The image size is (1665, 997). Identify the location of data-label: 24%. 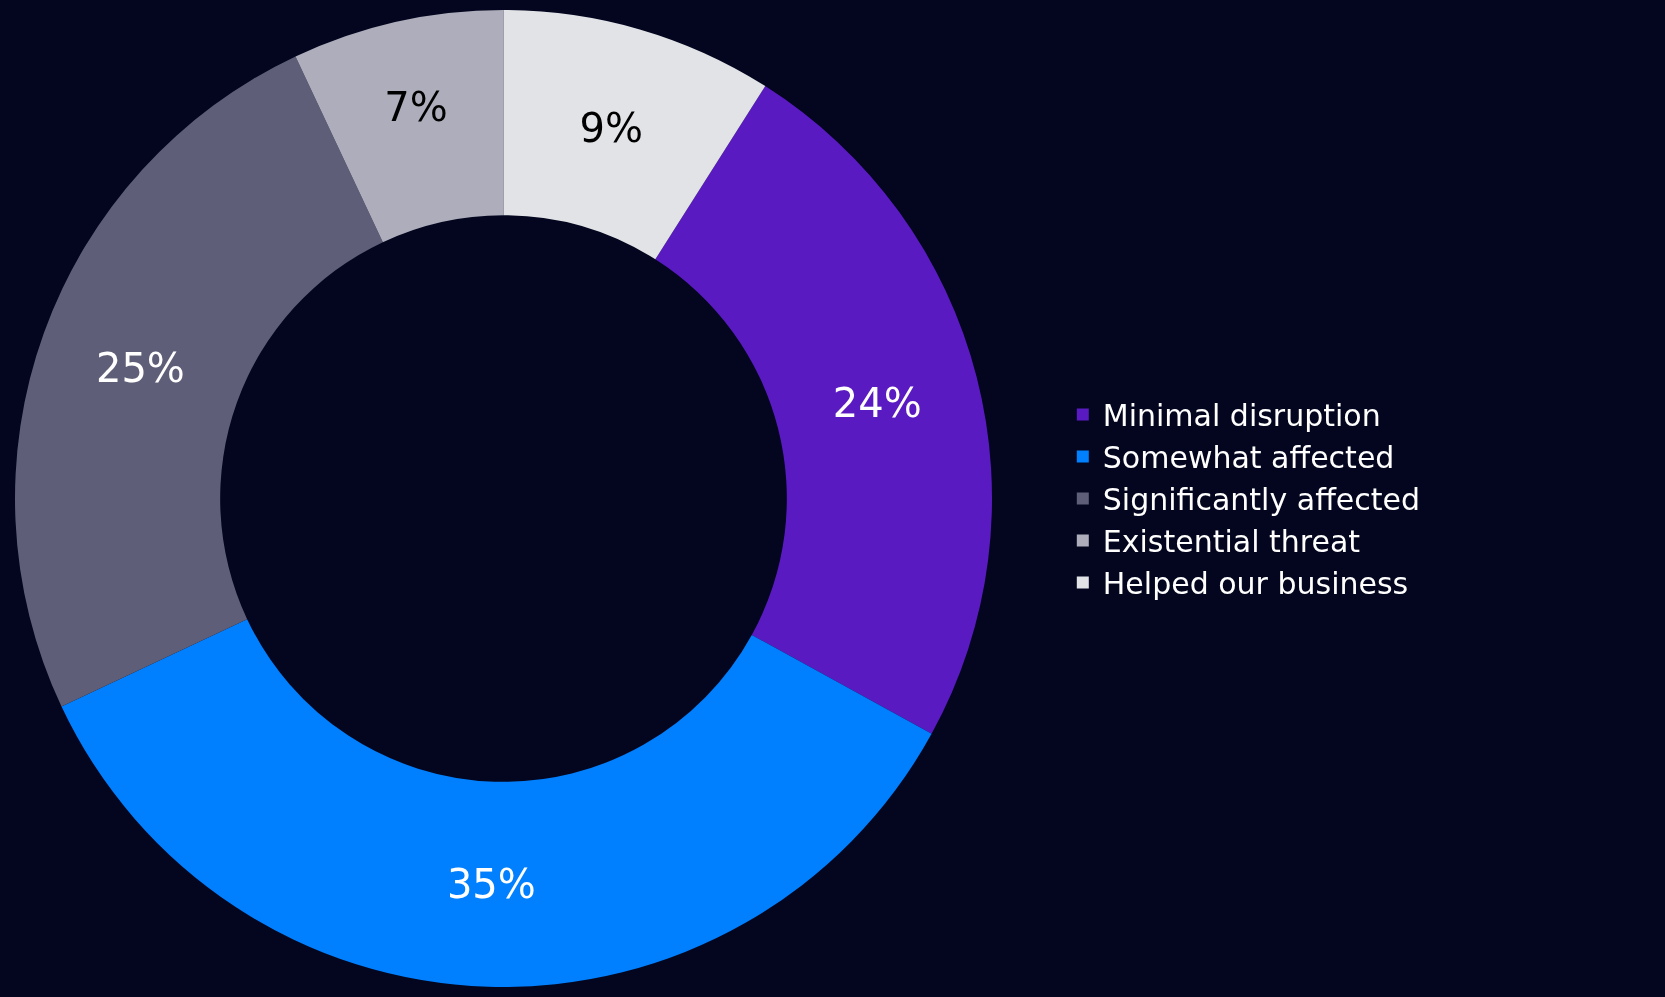
(877, 402).